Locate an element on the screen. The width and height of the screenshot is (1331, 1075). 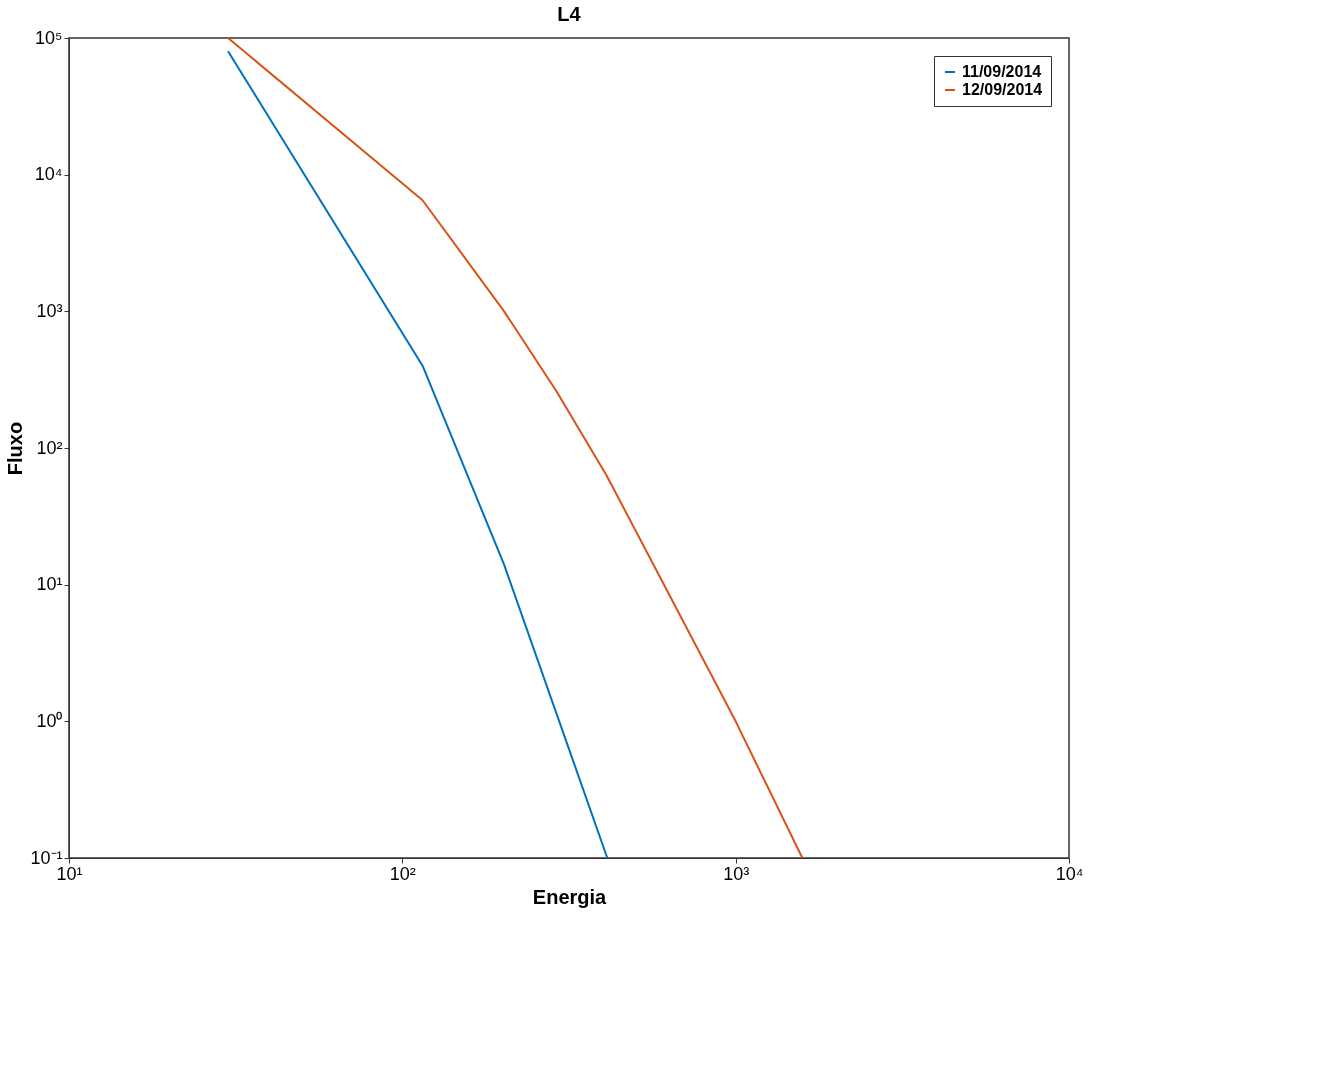
y-tick-label: 10³ is located at coordinates (49, 310).